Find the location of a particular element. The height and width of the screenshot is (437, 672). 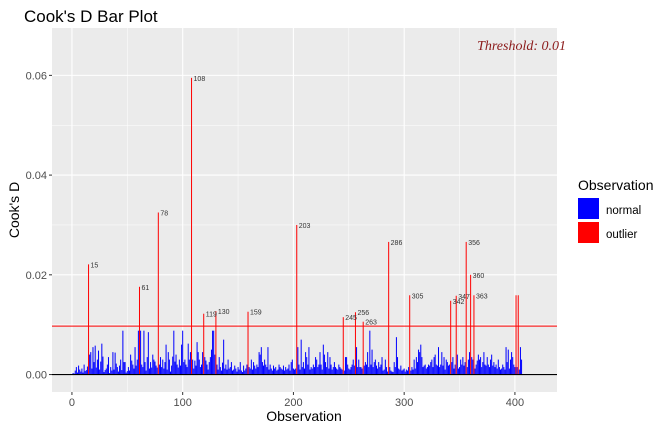

legend-key-outlier is located at coordinates (588, 232).